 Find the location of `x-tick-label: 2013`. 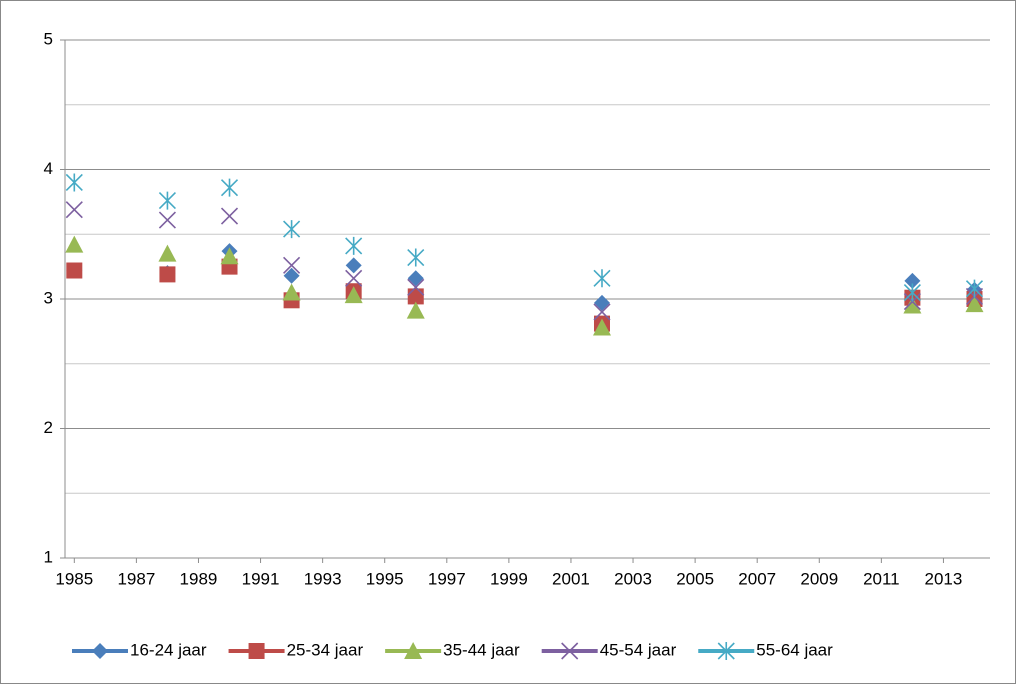

x-tick-label: 2013 is located at coordinates (944, 578).